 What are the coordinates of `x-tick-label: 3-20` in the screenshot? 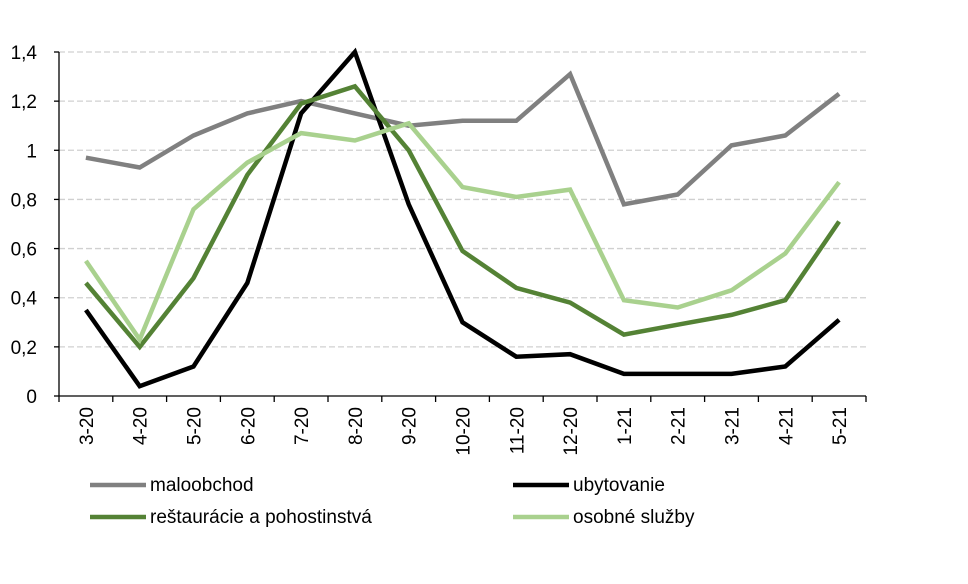 It's located at (87, 426).